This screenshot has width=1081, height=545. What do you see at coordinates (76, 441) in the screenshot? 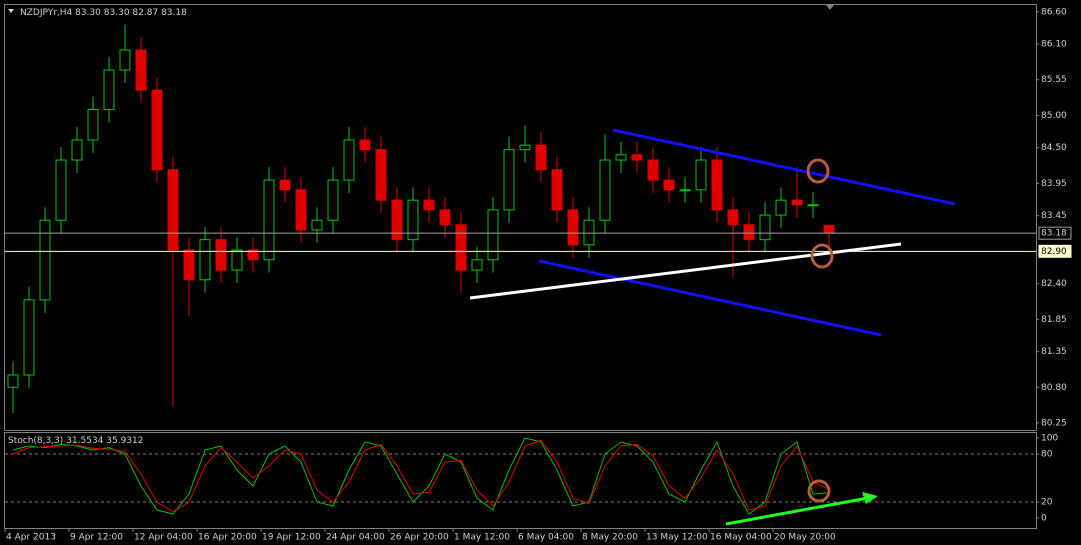
I see `stoch-header: Stoch(8,3,3) 31.5534 35.9312` at bounding box center [76, 441].